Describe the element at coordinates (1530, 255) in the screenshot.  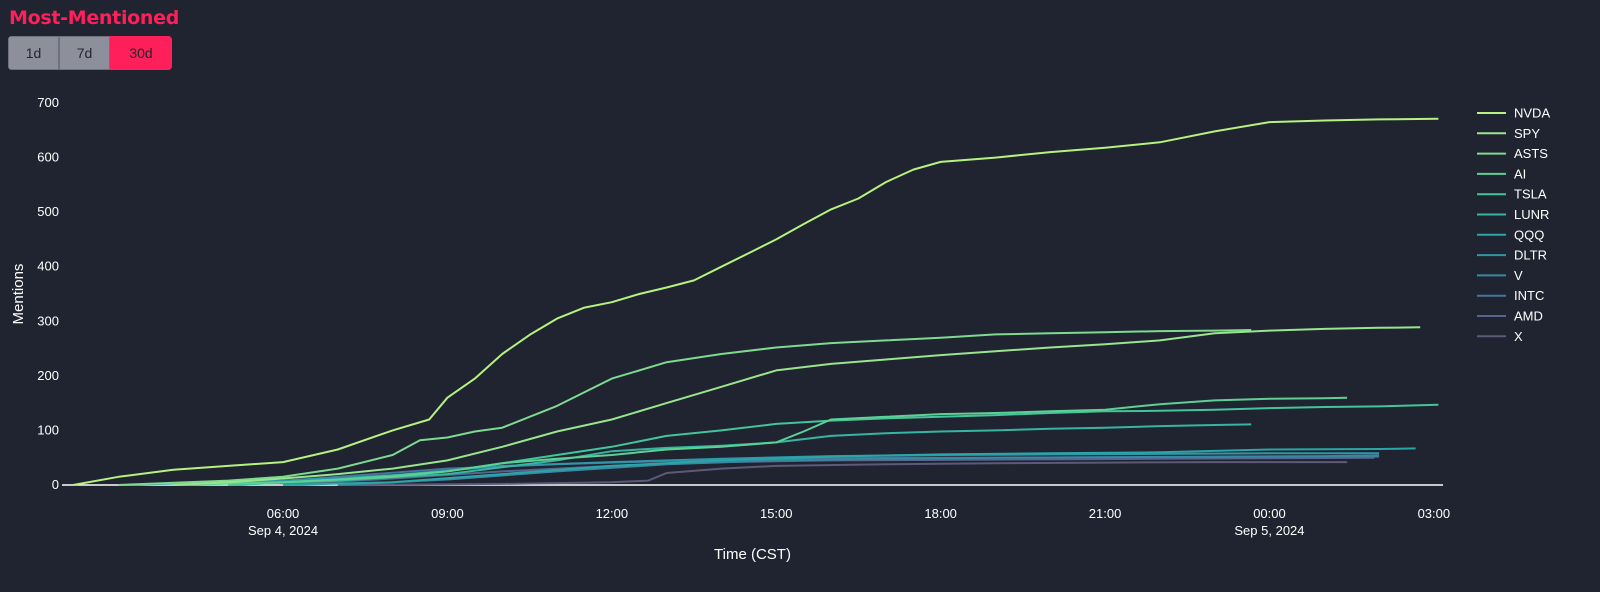
I see `legend-label: DLTR` at that location.